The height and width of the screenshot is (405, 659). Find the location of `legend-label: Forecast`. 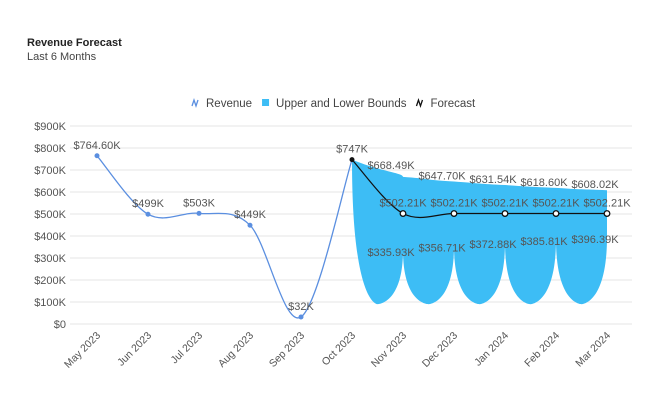

legend-label: Forecast is located at coordinates (453, 104).